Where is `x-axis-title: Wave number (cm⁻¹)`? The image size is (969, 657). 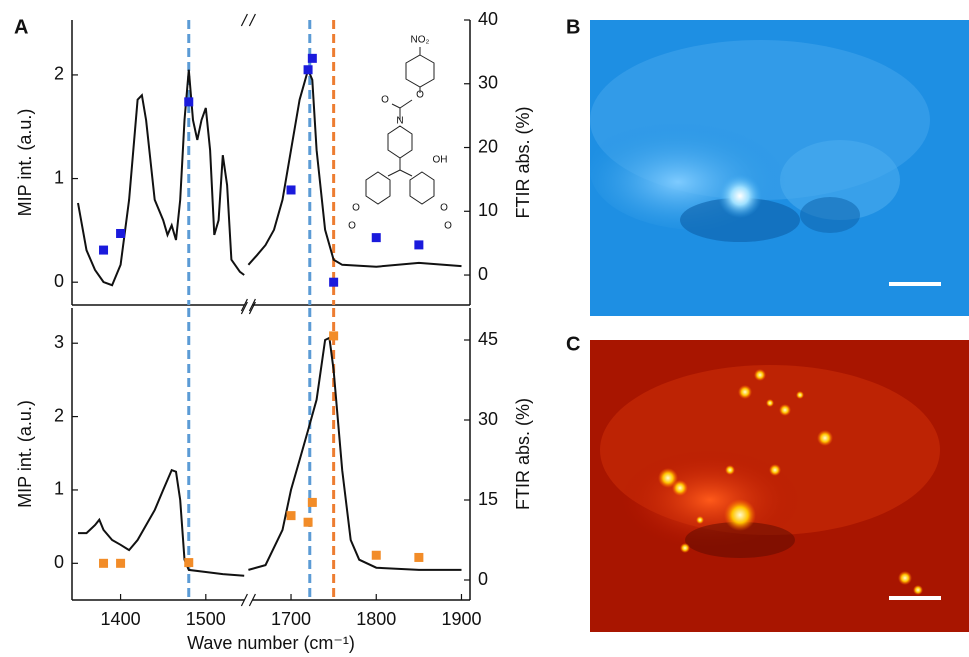
x-axis-title: Wave number (cm⁻¹) is located at coordinates (271, 643).